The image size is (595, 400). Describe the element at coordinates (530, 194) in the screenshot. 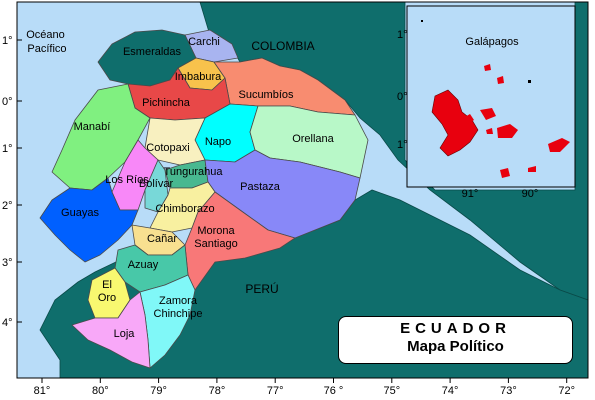

I see `inset-xtick-2: 90°` at that location.